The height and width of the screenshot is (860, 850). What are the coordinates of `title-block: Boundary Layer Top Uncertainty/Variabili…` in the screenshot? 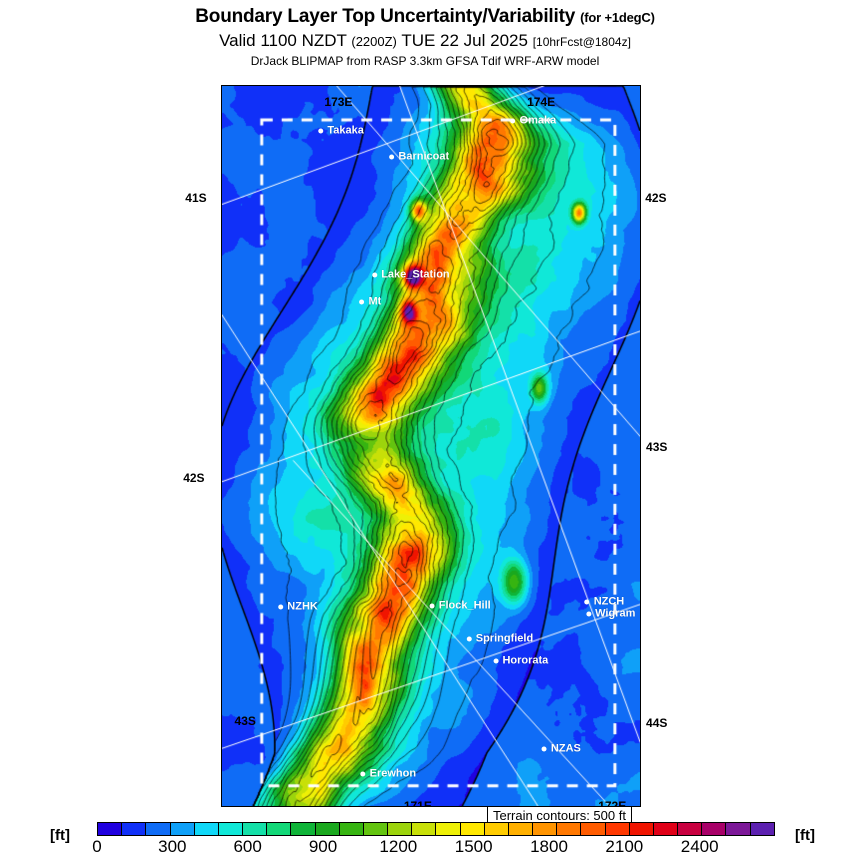 It's located at (425, 34).